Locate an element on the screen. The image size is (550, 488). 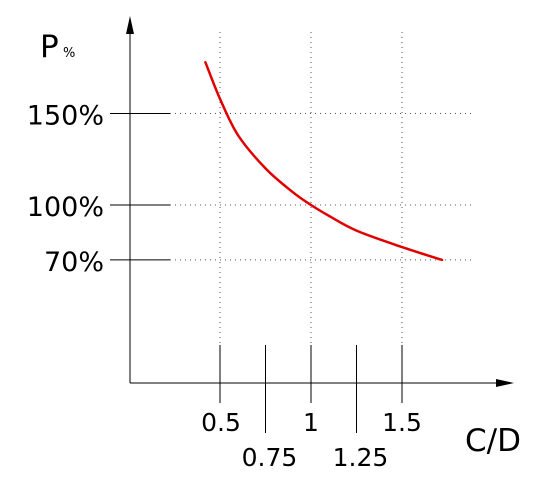
y-tick-label: 150% is located at coordinates (65, 116).